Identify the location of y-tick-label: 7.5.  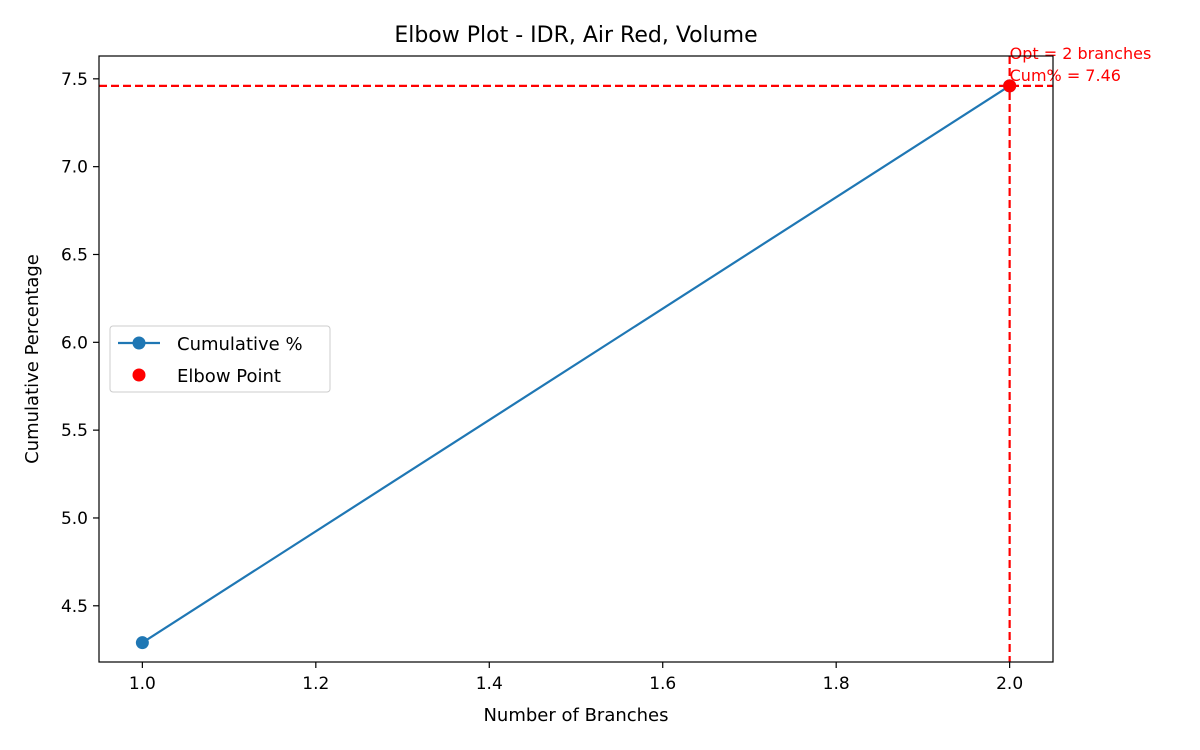
(74, 80).